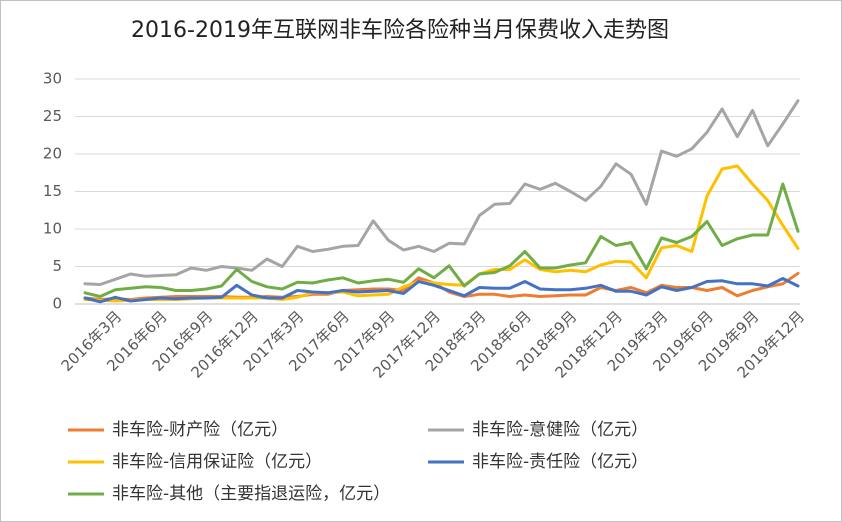 This screenshot has height=522, width=842. What do you see at coordinates (251, 494) in the screenshot?
I see `legend-label: 非车险-其他（主要指退运险，亿元）` at bounding box center [251, 494].